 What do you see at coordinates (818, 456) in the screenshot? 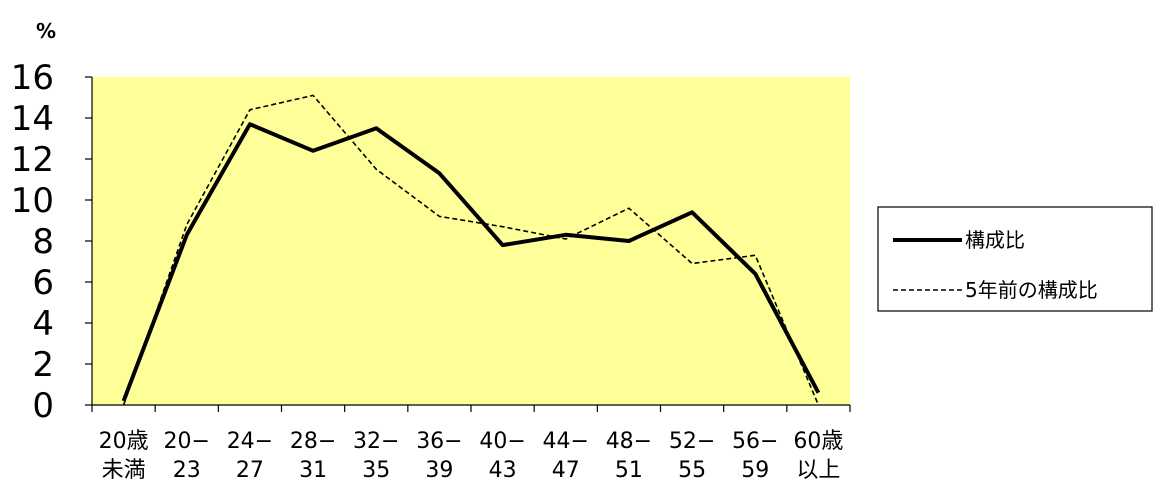
I see `x-tick-label: 60歳以上` at bounding box center [818, 456].